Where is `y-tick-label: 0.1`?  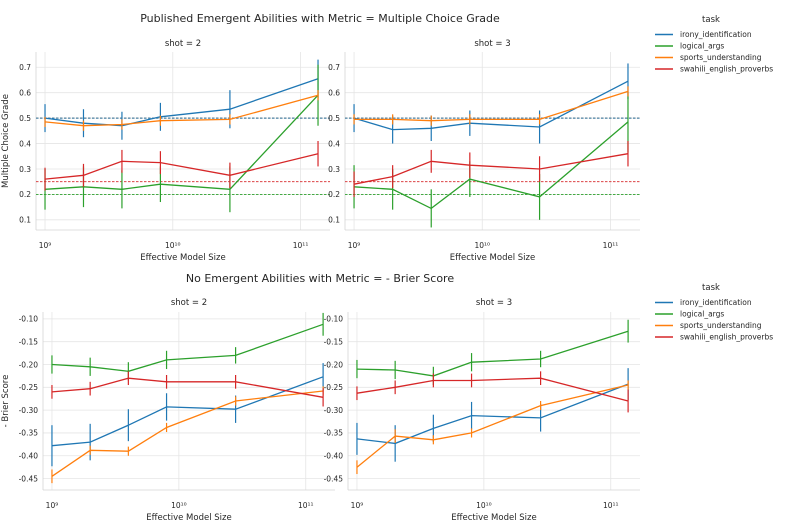 y-tick-label: 0.1 is located at coordinates (334, 220).